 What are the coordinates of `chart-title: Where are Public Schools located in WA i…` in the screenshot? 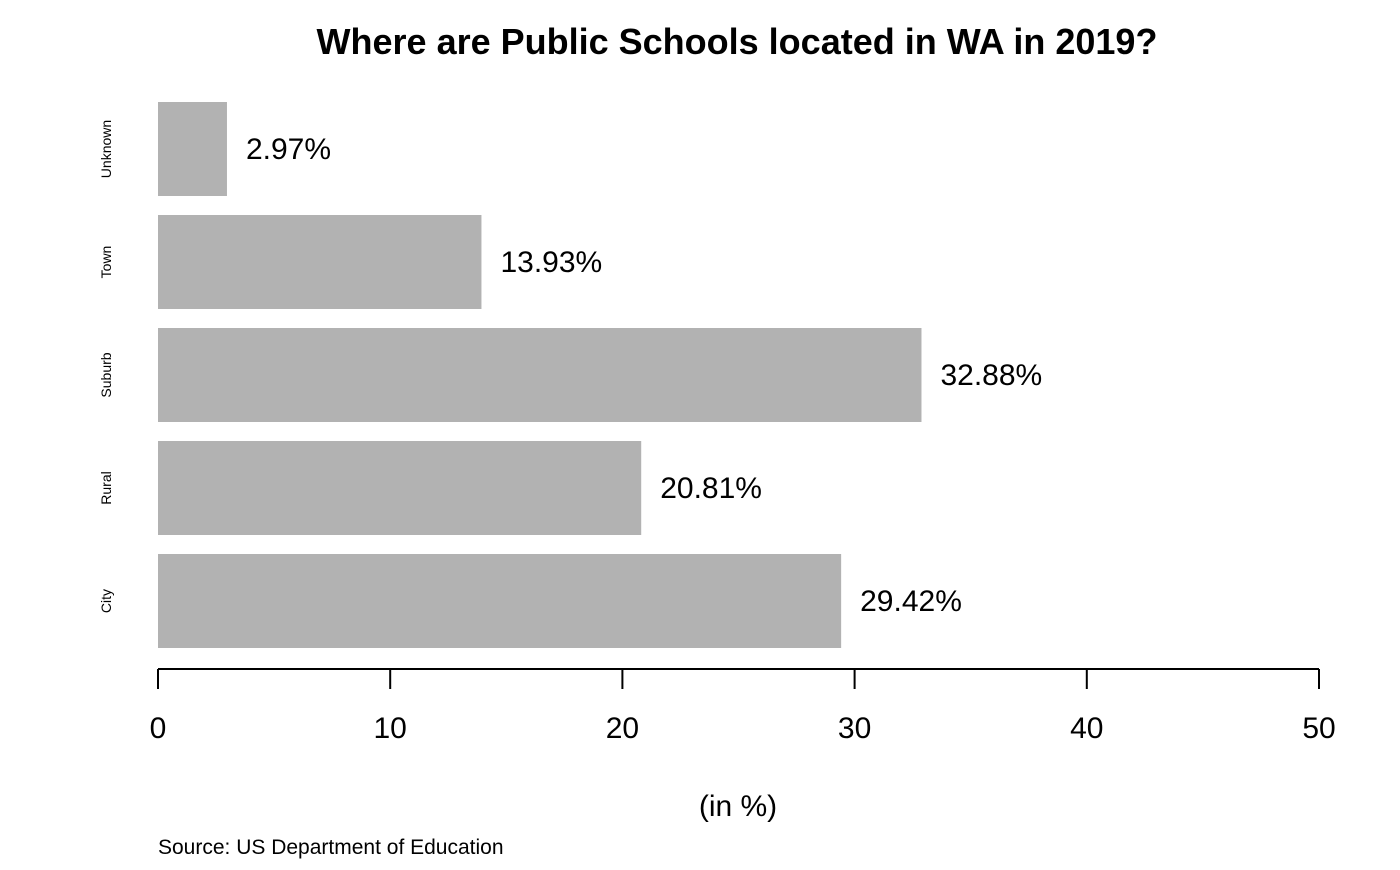 It's located at (737, 41).